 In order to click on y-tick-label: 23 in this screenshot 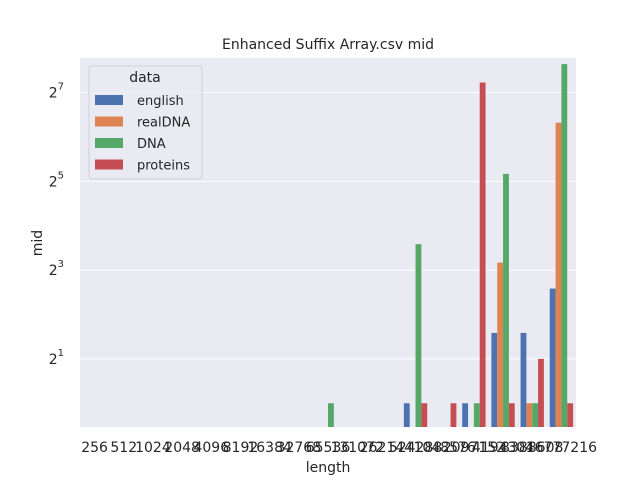, I will do `click(56, 269)`.